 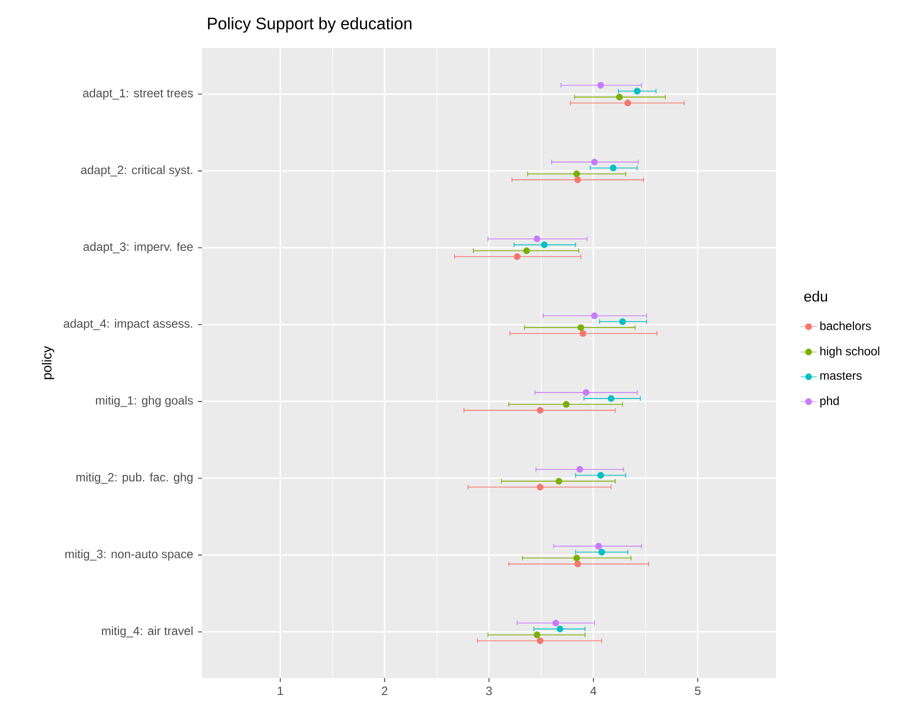 I want to click on y-tick-label: adapt_3: imperv. fee, so click(x=138, y=248).